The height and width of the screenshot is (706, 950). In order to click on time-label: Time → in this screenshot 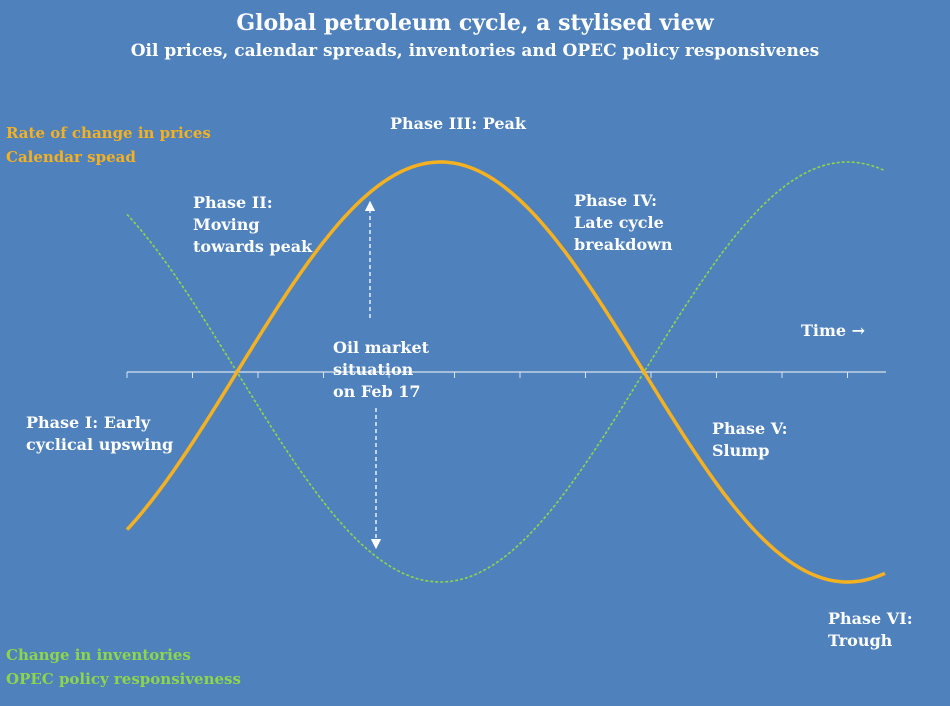, I will do `click(833, 330)`.